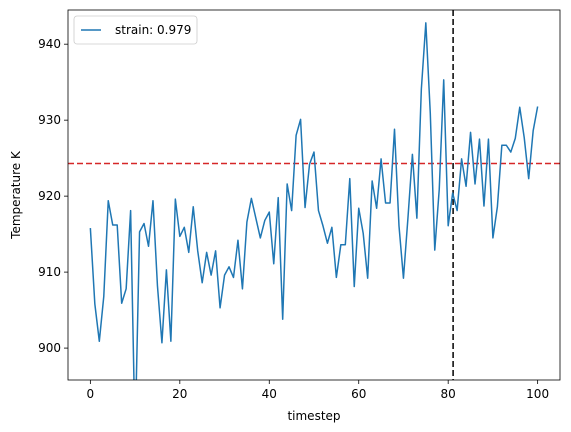 Image resolution: width=571 pixels, height=432 pixels. What do you see at coordinates (49, 348) in the screenshot?
I see `y-tick-label: 900` at bounding box center [49, 348].